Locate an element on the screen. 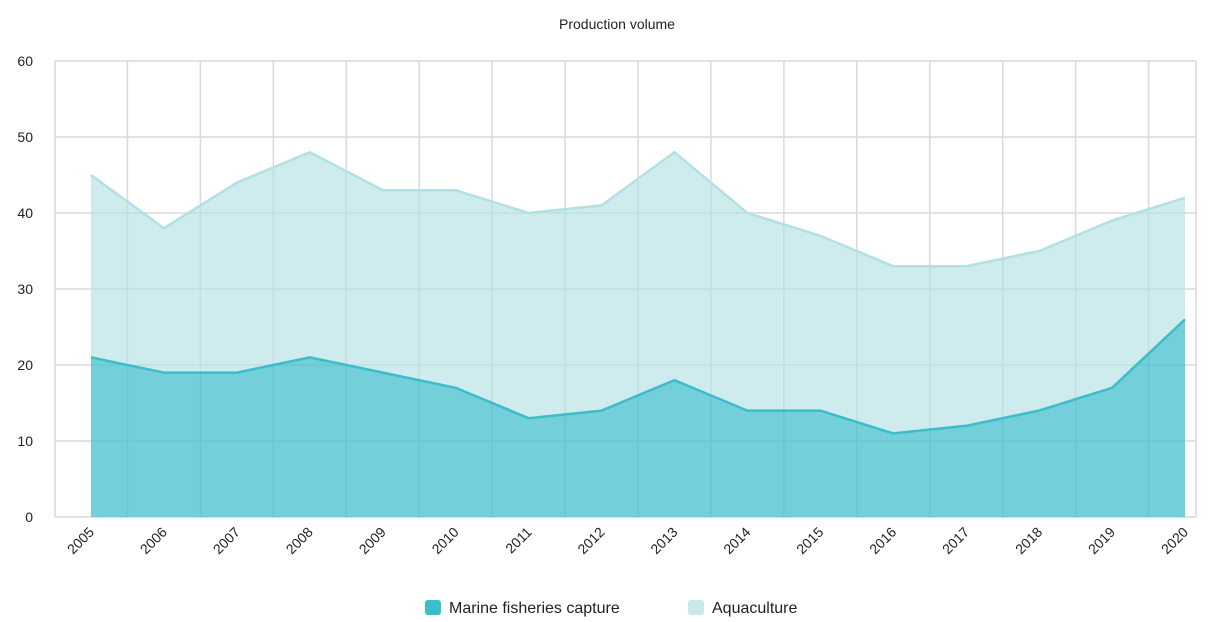 This screenshot has width=1209, height=622. x-tick-label: 2006 is located at coordinates (153, 540).